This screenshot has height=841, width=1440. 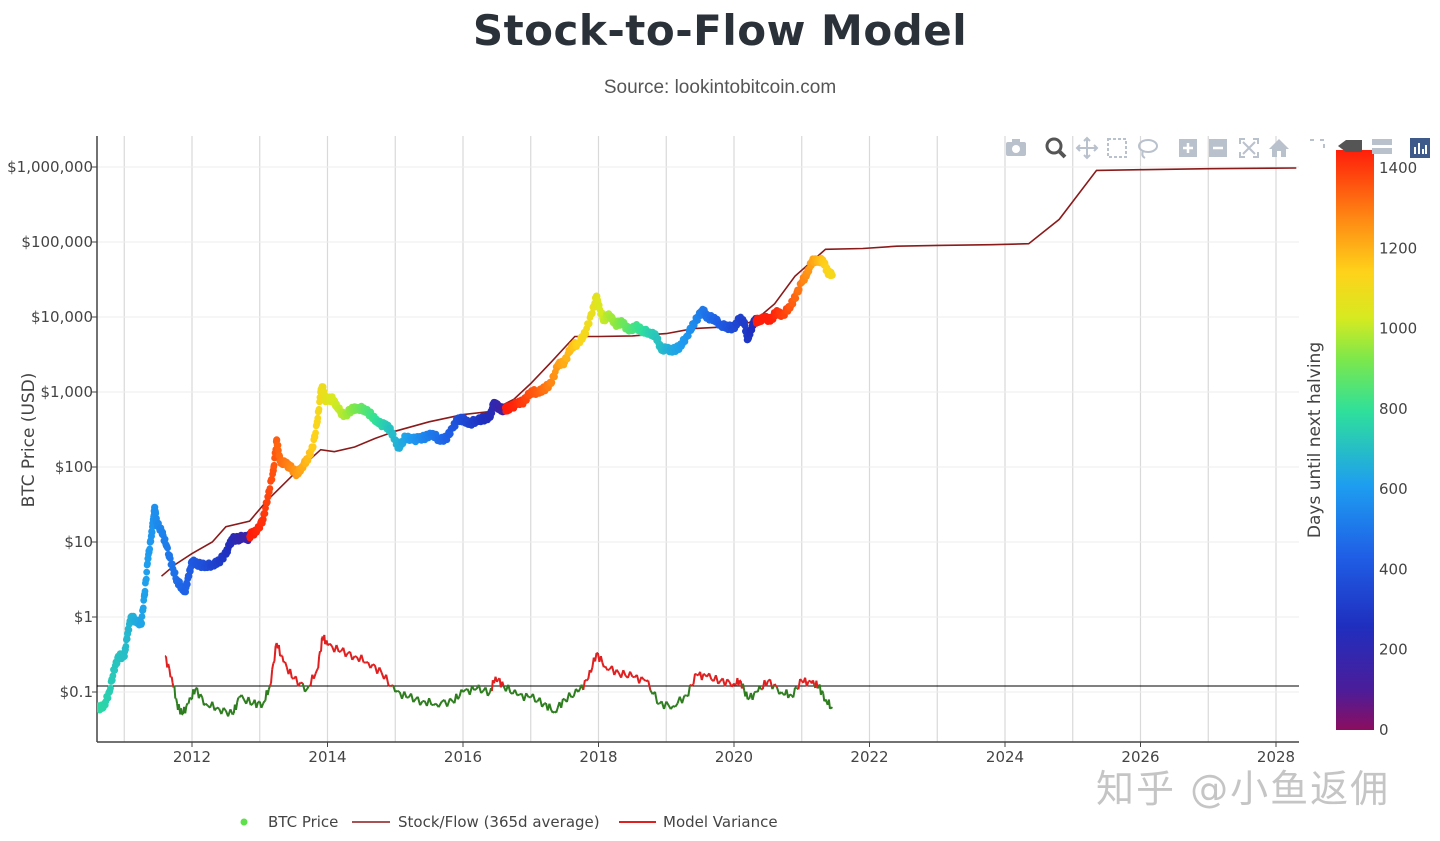 I want to click on camera-icon, so click(x=1016, y=147).